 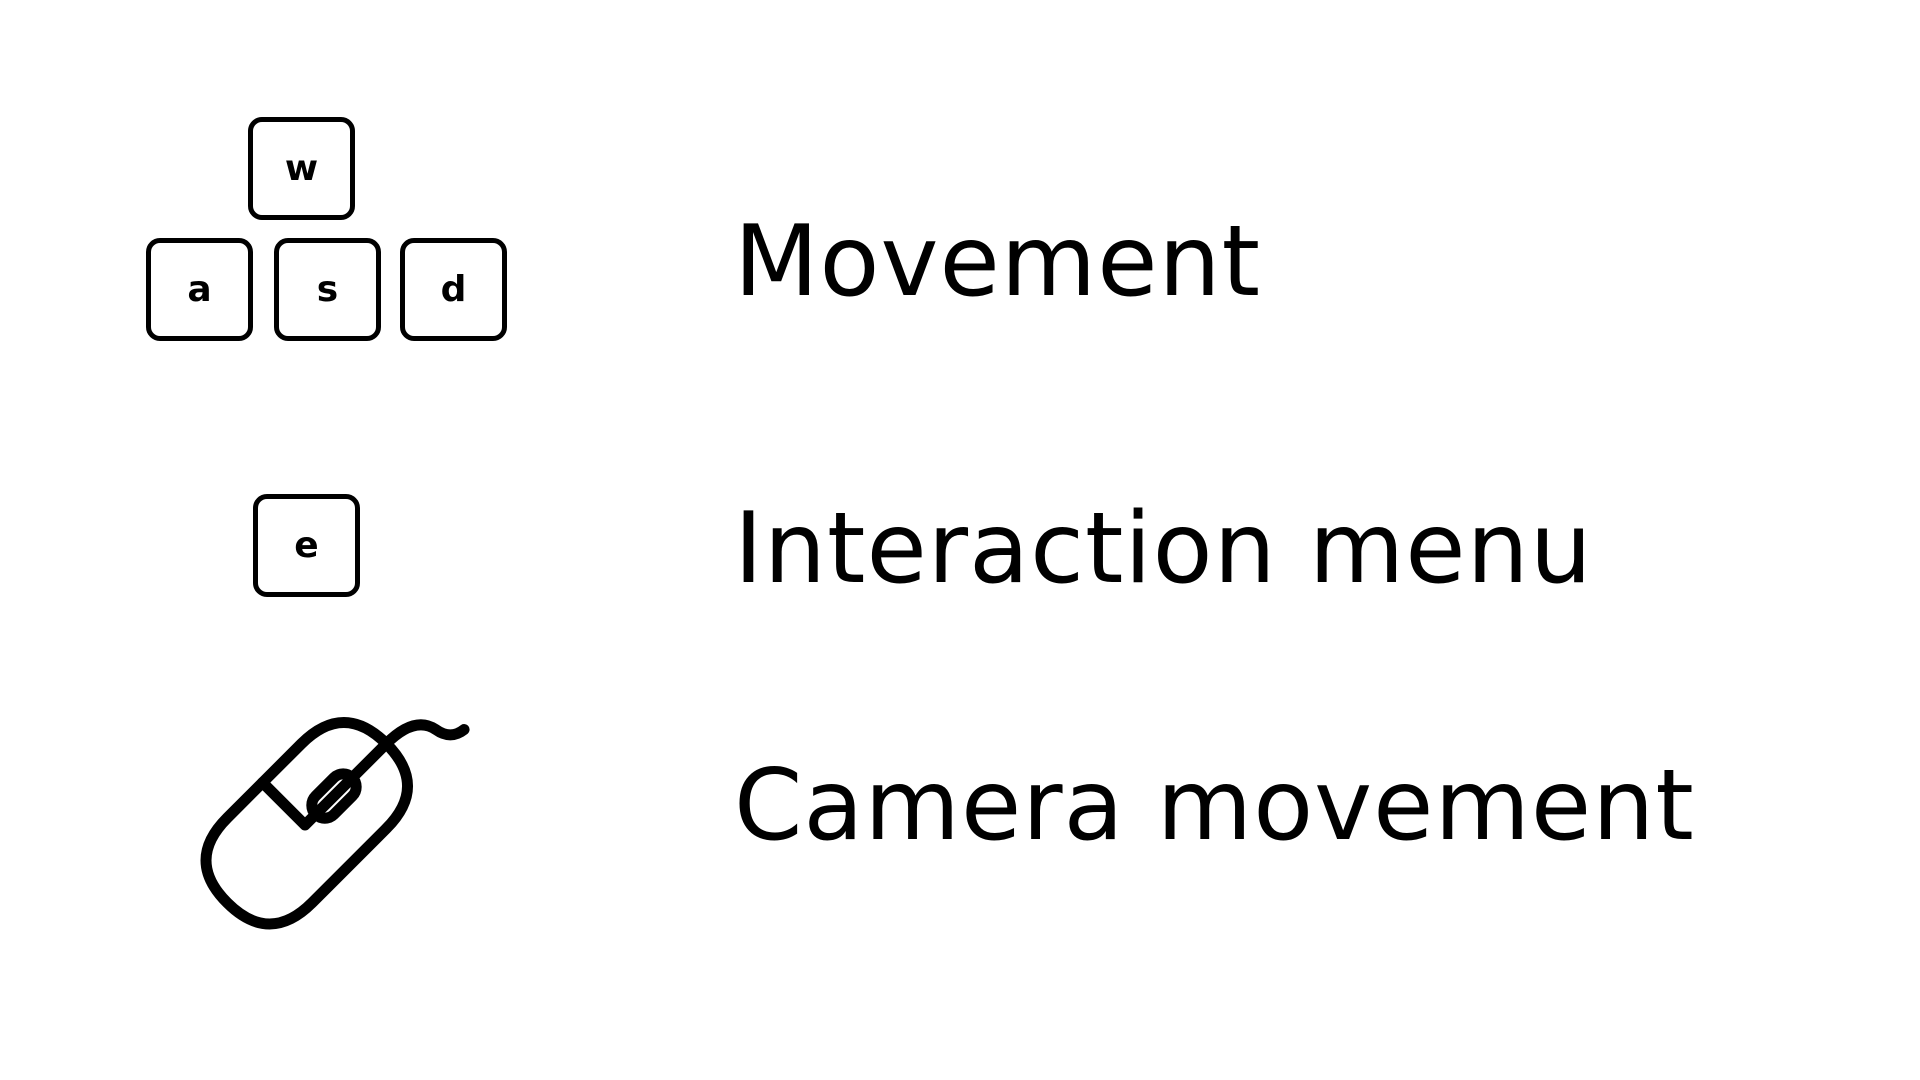 I want to click on key-a: a, so click(x=199, y=289).